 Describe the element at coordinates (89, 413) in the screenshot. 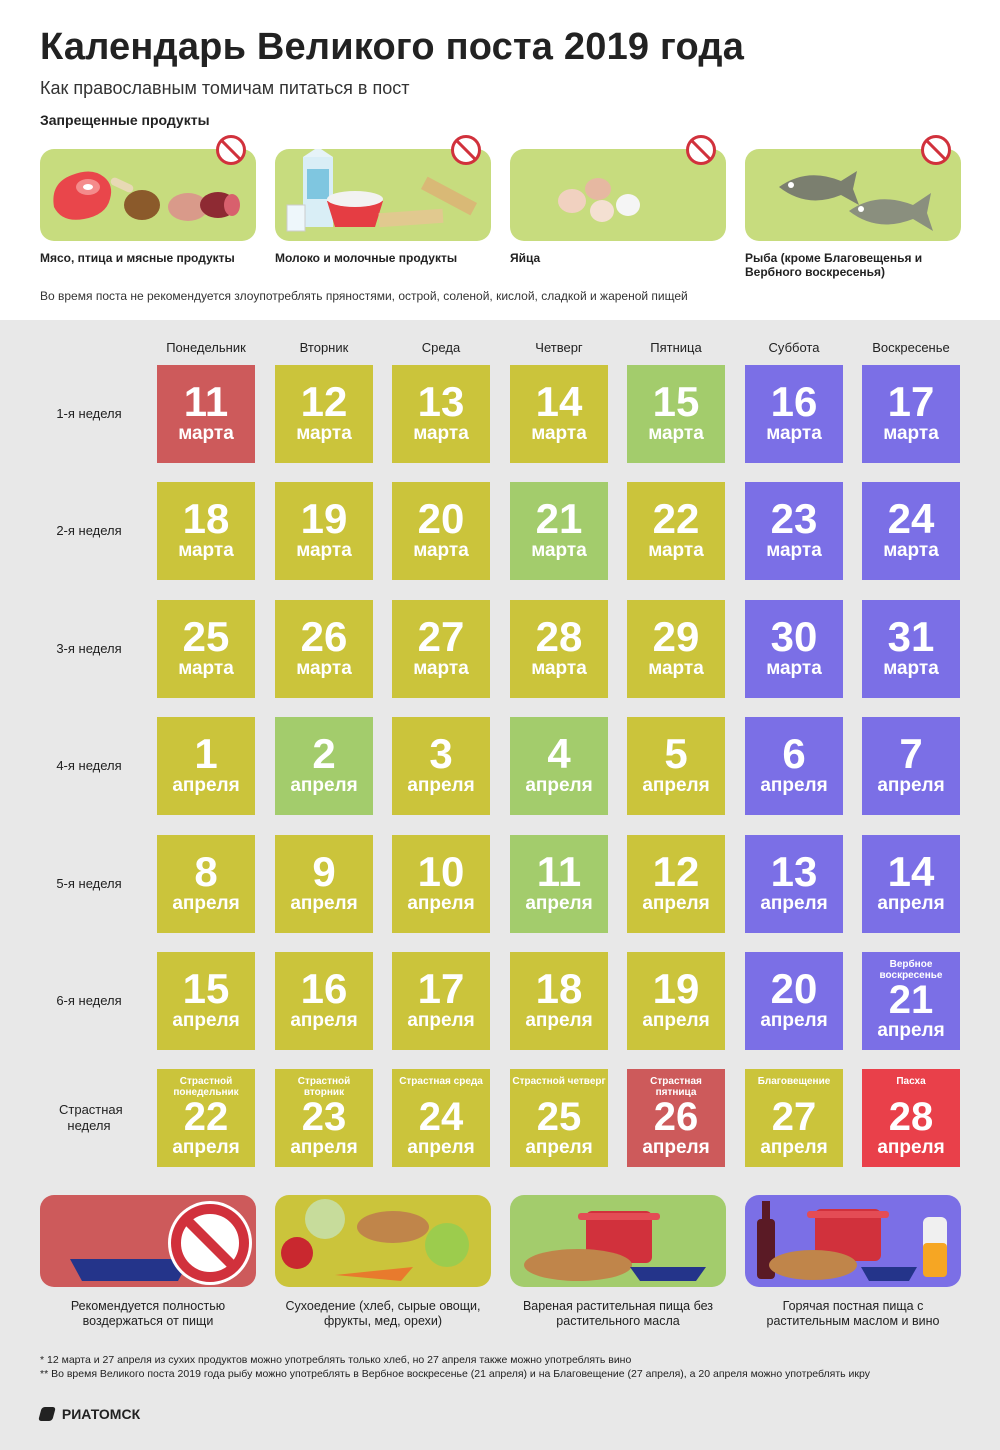

I see `week-label: 1-я неделя` at that location.